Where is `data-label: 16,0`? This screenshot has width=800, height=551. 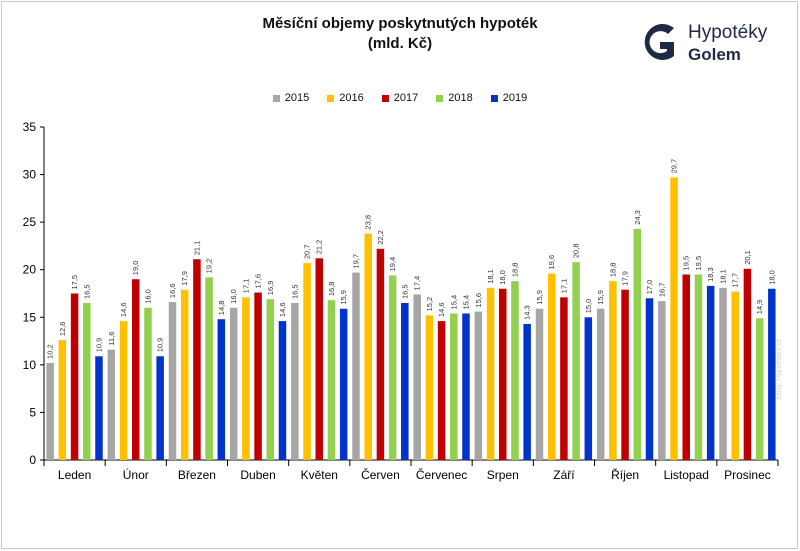
data-label: 16,0 is located at coordinates (233, 296).